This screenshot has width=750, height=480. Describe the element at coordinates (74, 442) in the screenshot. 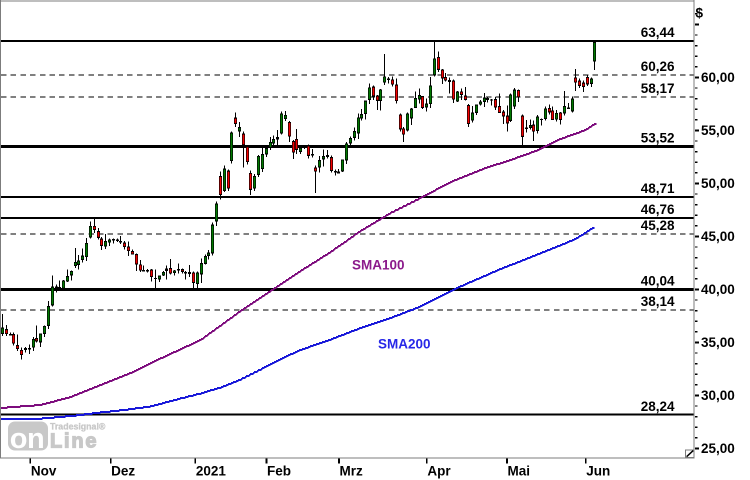

I see `svg-text: Line` at that location.